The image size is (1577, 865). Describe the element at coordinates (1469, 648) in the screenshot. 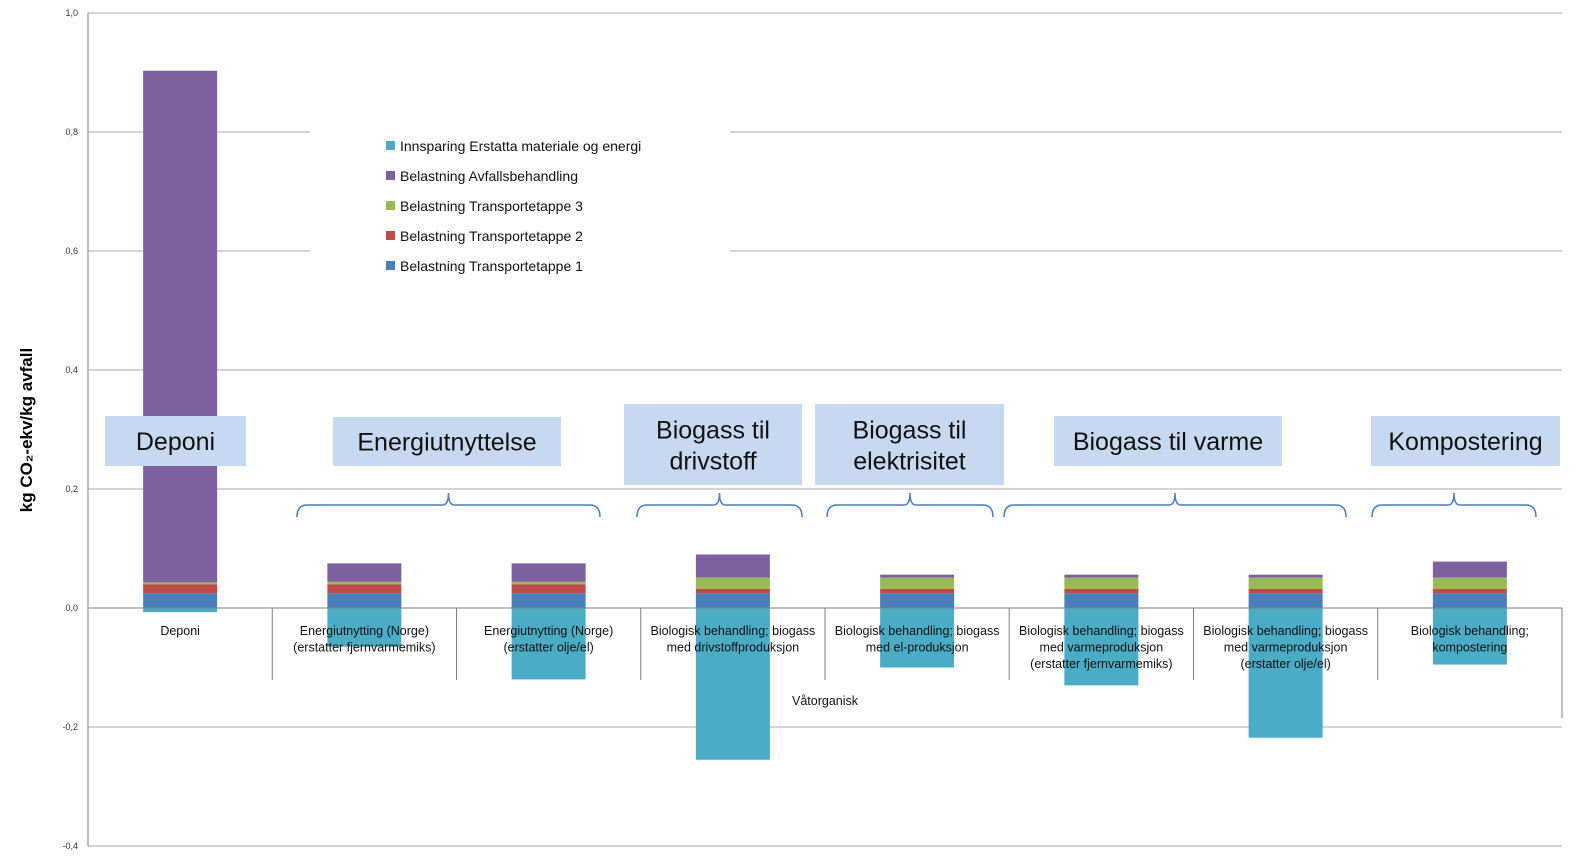

I see `category-label-line: kompostering` at that location.